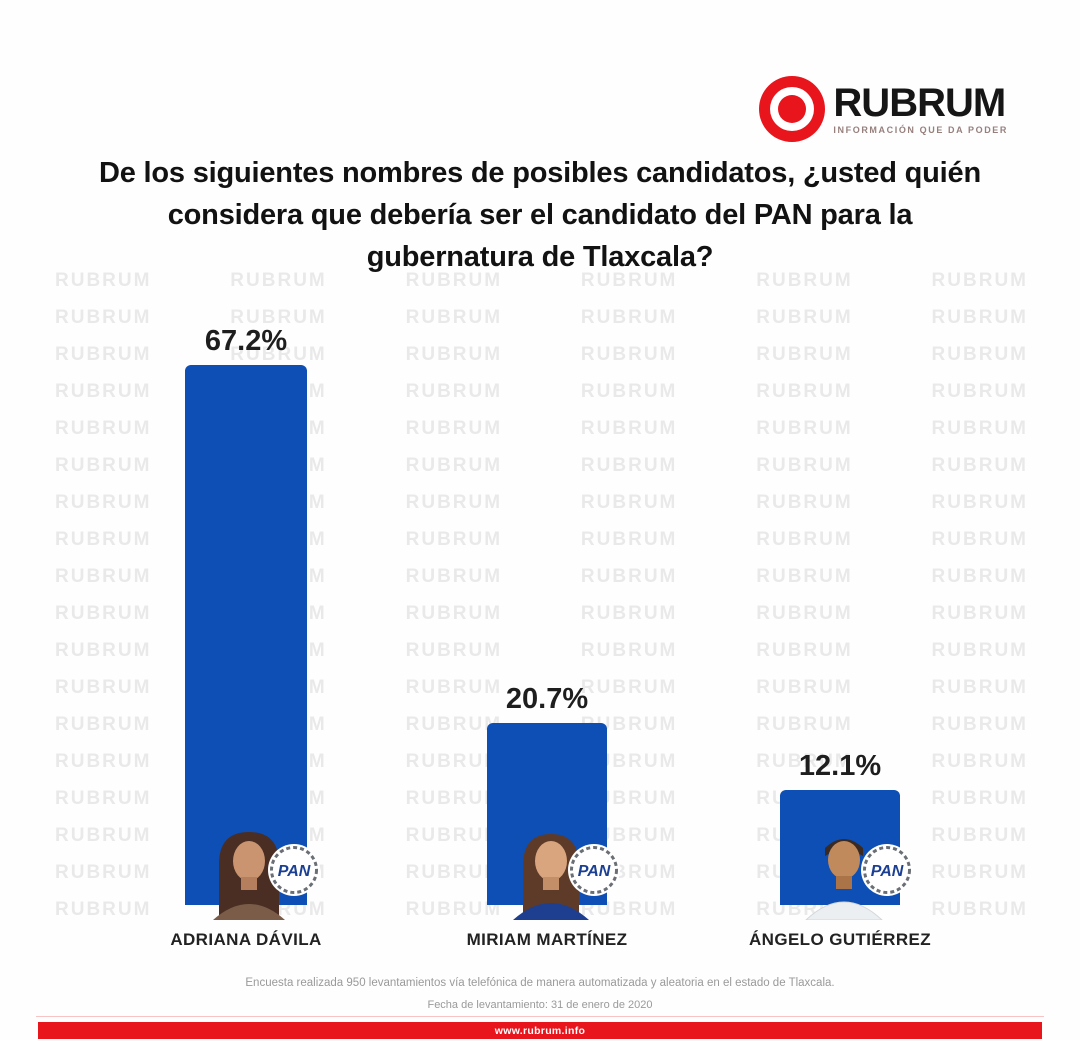 Image resolution: width=1080 pixels, height=1040 pixels. Describe the element at coordinates (919, 103) in the screenshot. I see `logo-wordmark: RUBRUM` at that location.